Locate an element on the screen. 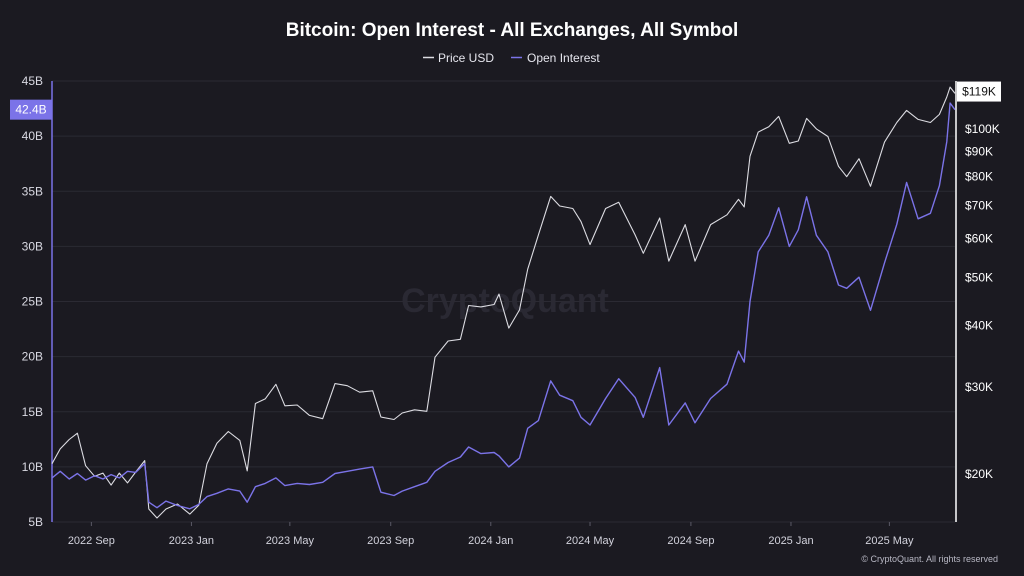  right-current-badge: $119K is located at coordinates (979, 91).